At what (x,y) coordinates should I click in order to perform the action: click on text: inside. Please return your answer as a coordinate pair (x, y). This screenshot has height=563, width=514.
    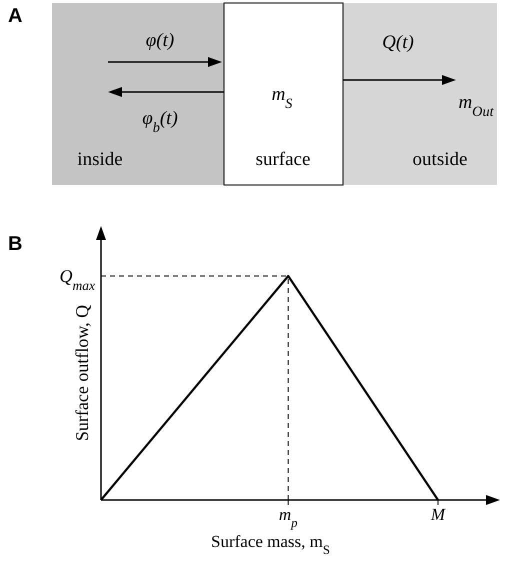
    Looking at the image, I should click on (100, 159).